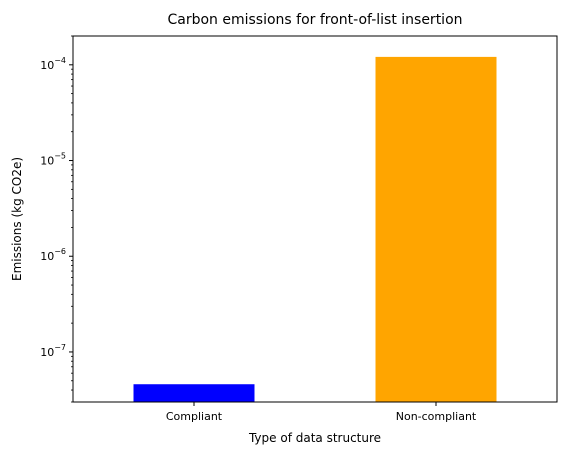 Image resolution: width=578 pixels, height=455 pixels. Describe the element at coordinates (321, 412) in the screenshot. I see `x-axis-ticks: Compliant Non-compliant` at that location.